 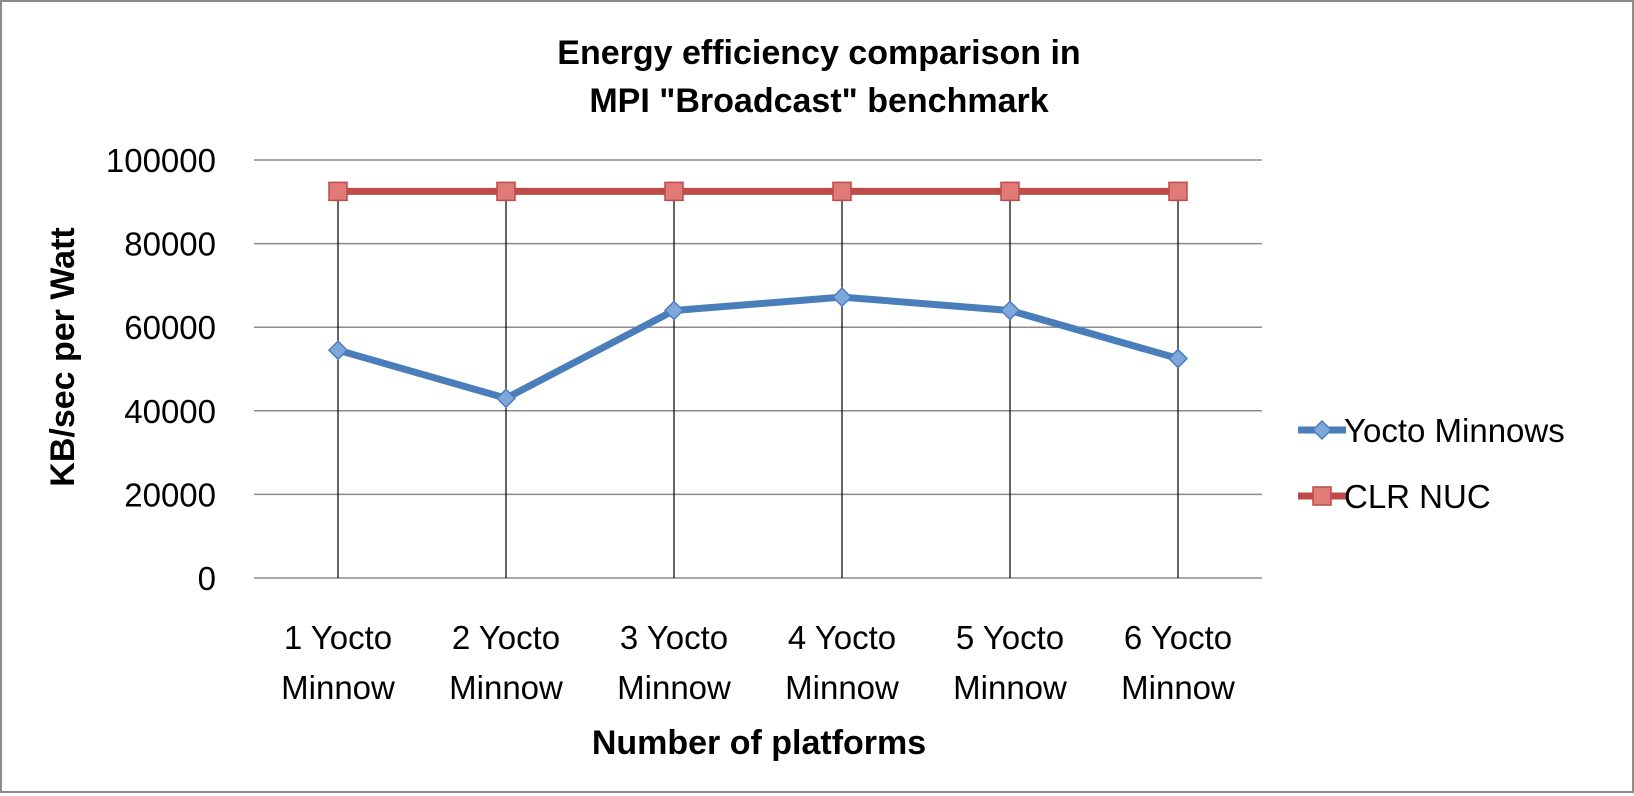 I want to click on x-axis-title: Number of platforms, so click(x=759, y=743).